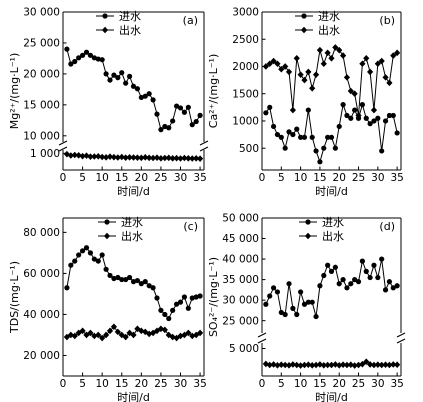 Image resolution: width=423 pixels, height=402 pixels. I want to click on legend-circle-marker, so click(105, 16).